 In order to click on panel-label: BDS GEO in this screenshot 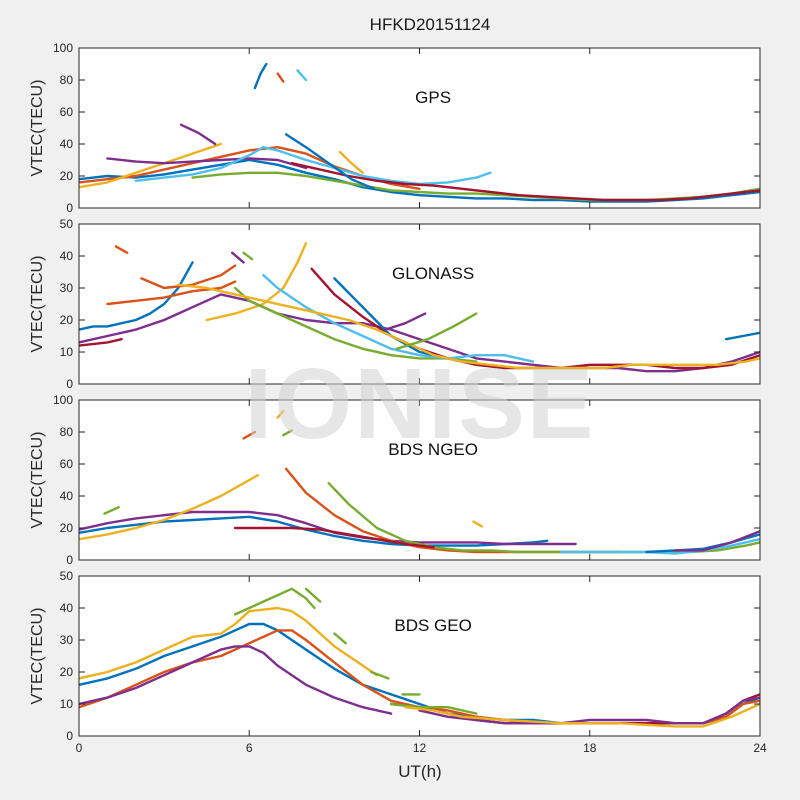, I will do `click(432, 625)`.